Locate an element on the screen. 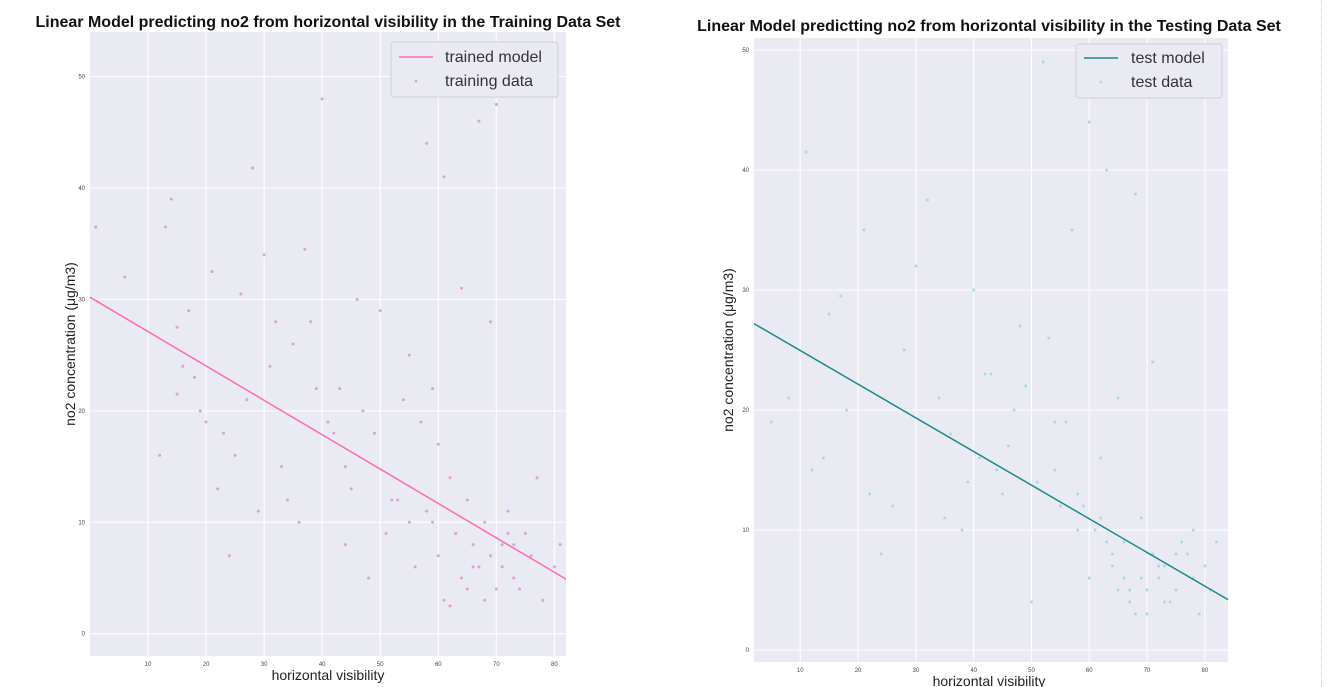 This screenshot has width=1328, height=687. legend: test model test data is located at coordinates (1149, 71).